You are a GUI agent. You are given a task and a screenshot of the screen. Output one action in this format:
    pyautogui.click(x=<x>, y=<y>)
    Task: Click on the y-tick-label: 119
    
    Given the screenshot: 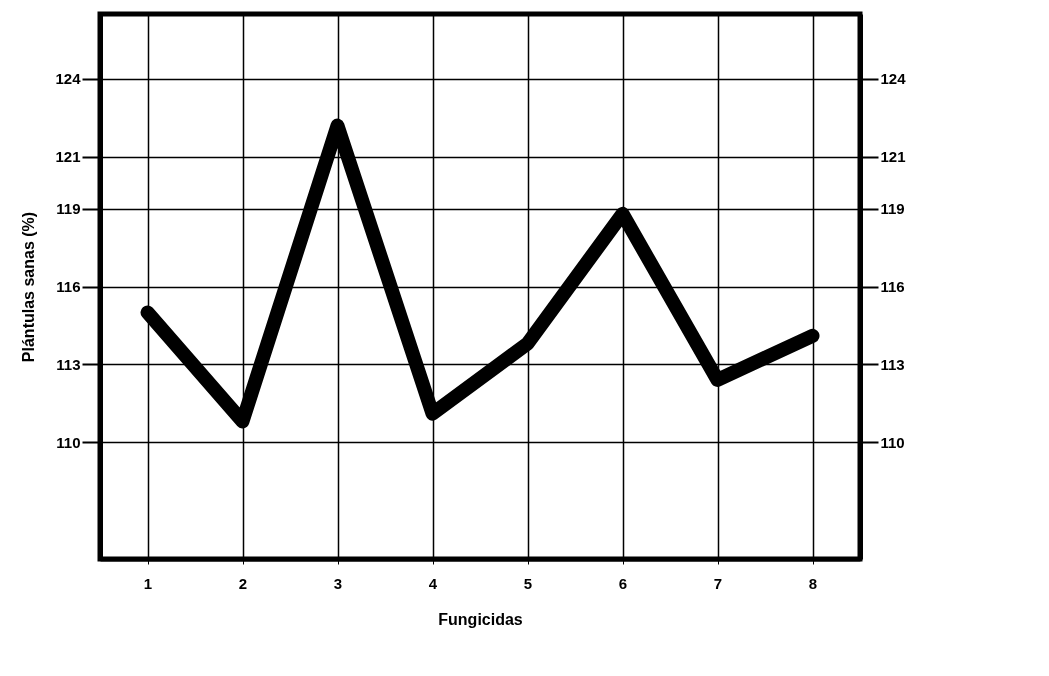 What is the action you would take?
    pyautogui.click(x=68, y=209)
    